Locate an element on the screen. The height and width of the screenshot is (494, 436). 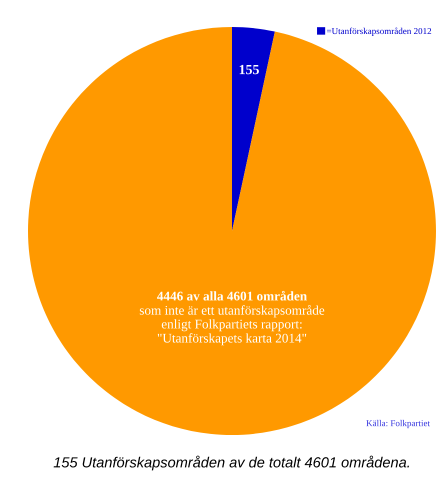
text: 155 Utanförskapsområden av de totalt 4601 områdena. is located at coordinates (231, 463).